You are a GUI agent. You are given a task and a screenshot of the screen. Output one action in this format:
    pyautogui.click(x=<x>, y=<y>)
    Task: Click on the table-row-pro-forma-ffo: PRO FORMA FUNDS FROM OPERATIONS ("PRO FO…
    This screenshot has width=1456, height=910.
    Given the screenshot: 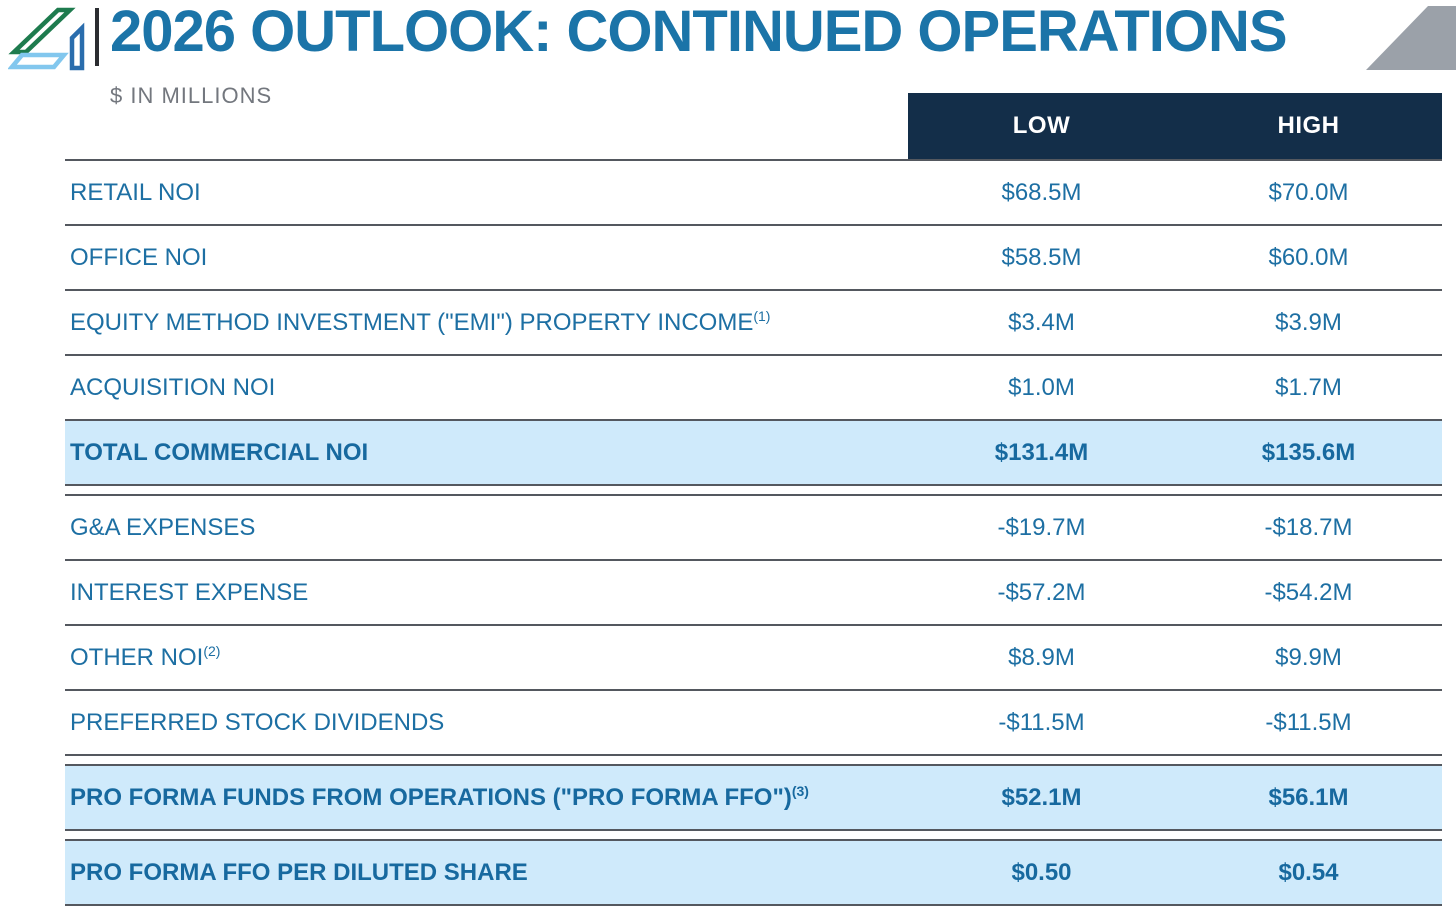 What is the action you would take?
    pyautogui.click(x=753, y=797)
    